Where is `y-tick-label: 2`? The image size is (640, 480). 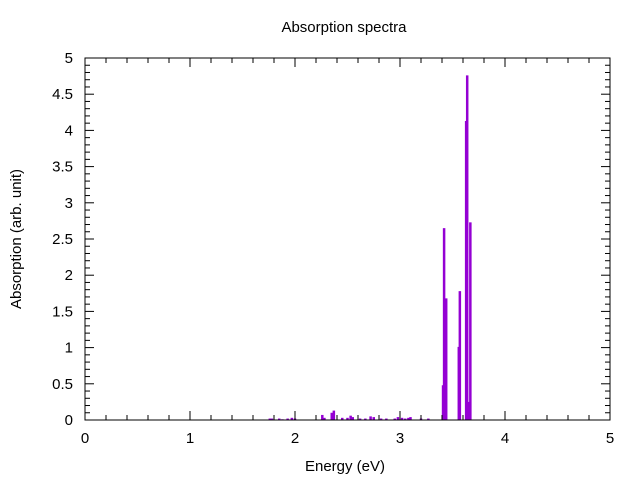
y-tick-label: 2 is located at coordinates (69, 275).